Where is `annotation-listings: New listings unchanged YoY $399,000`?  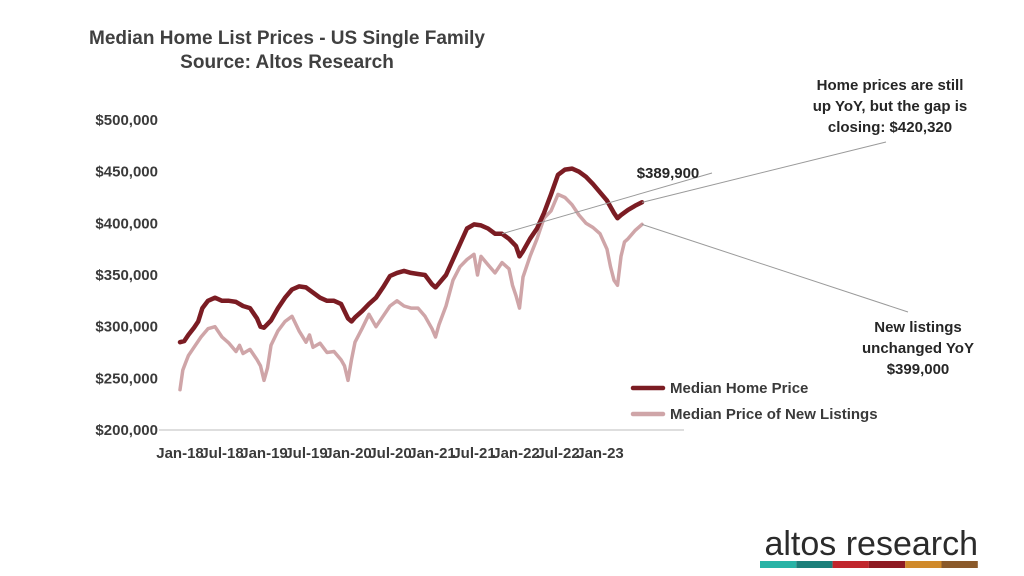
annotation-listings: New listings unchanged YoY $399,000 is located at coordinates (807, 300).